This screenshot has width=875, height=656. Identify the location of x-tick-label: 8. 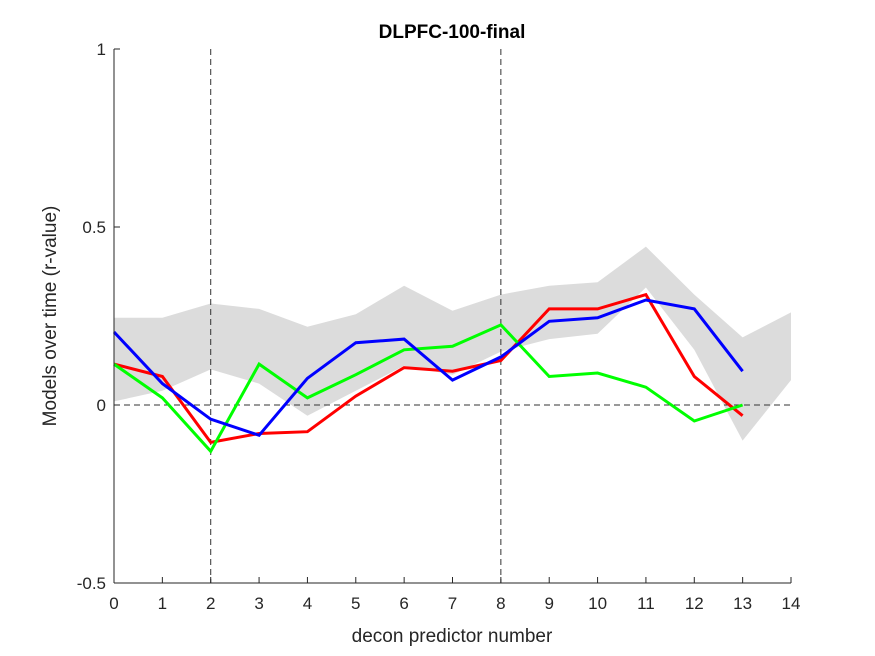
(500, 603).